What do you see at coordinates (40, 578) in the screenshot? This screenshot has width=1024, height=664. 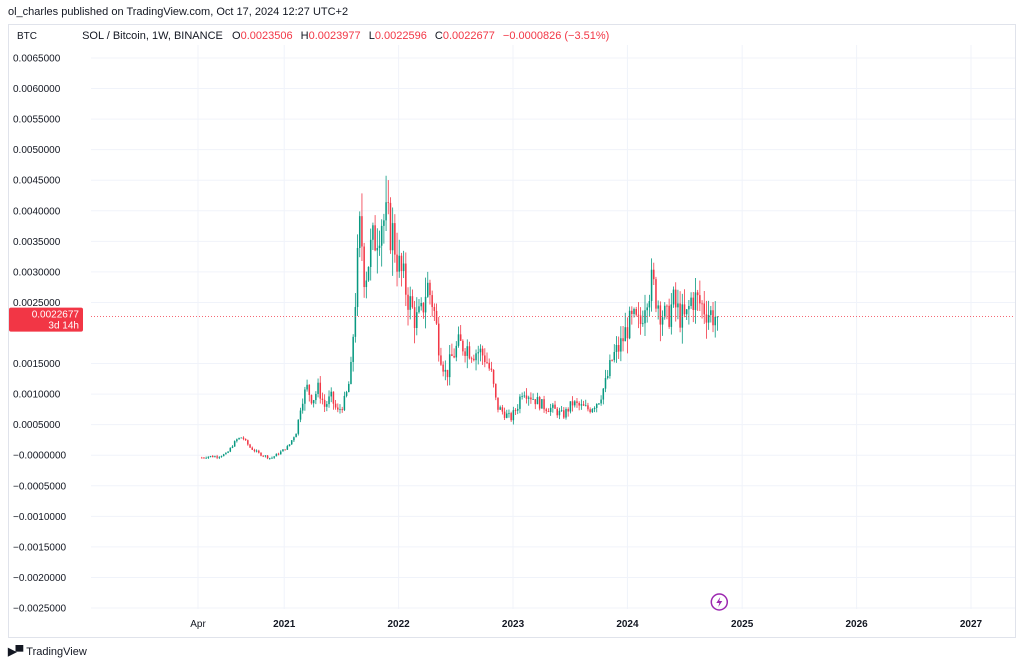 I see `y-tick-label: −0.0020000` at bounding box center [40, 578].